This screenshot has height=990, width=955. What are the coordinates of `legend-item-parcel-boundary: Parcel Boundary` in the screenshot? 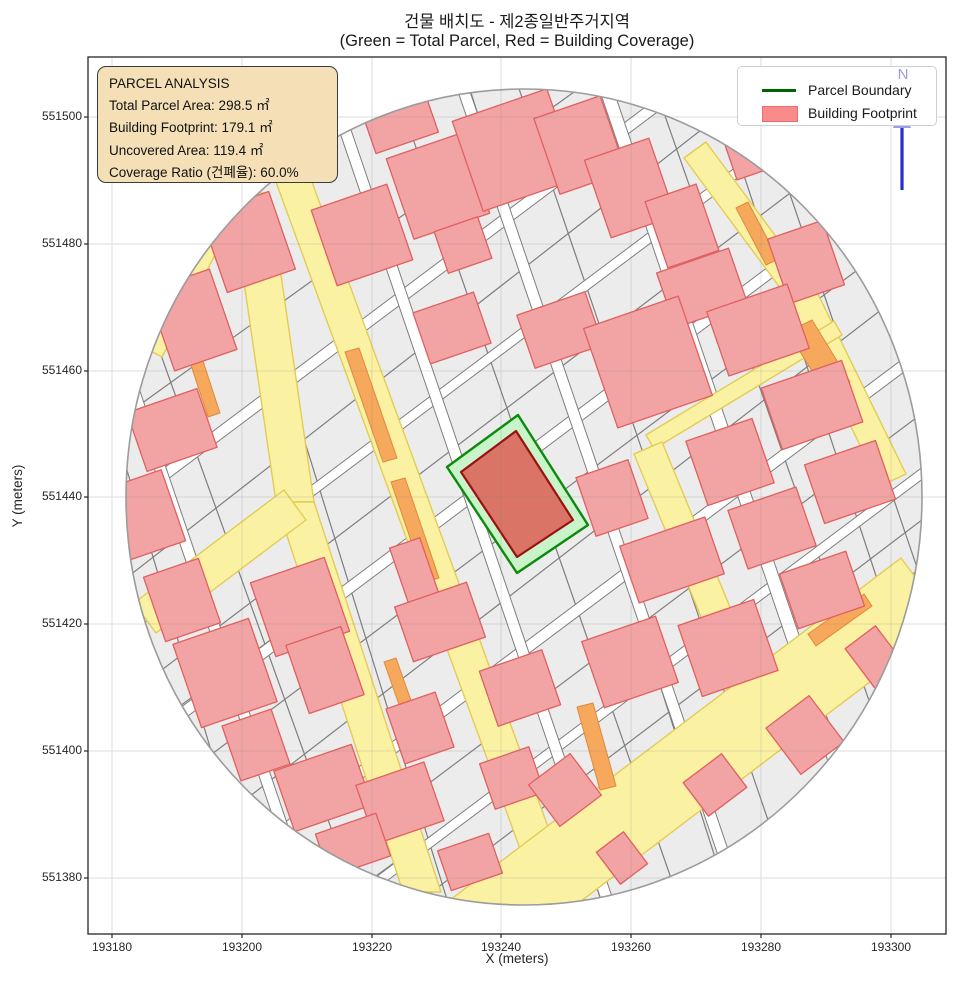 It's located at (845, 90).